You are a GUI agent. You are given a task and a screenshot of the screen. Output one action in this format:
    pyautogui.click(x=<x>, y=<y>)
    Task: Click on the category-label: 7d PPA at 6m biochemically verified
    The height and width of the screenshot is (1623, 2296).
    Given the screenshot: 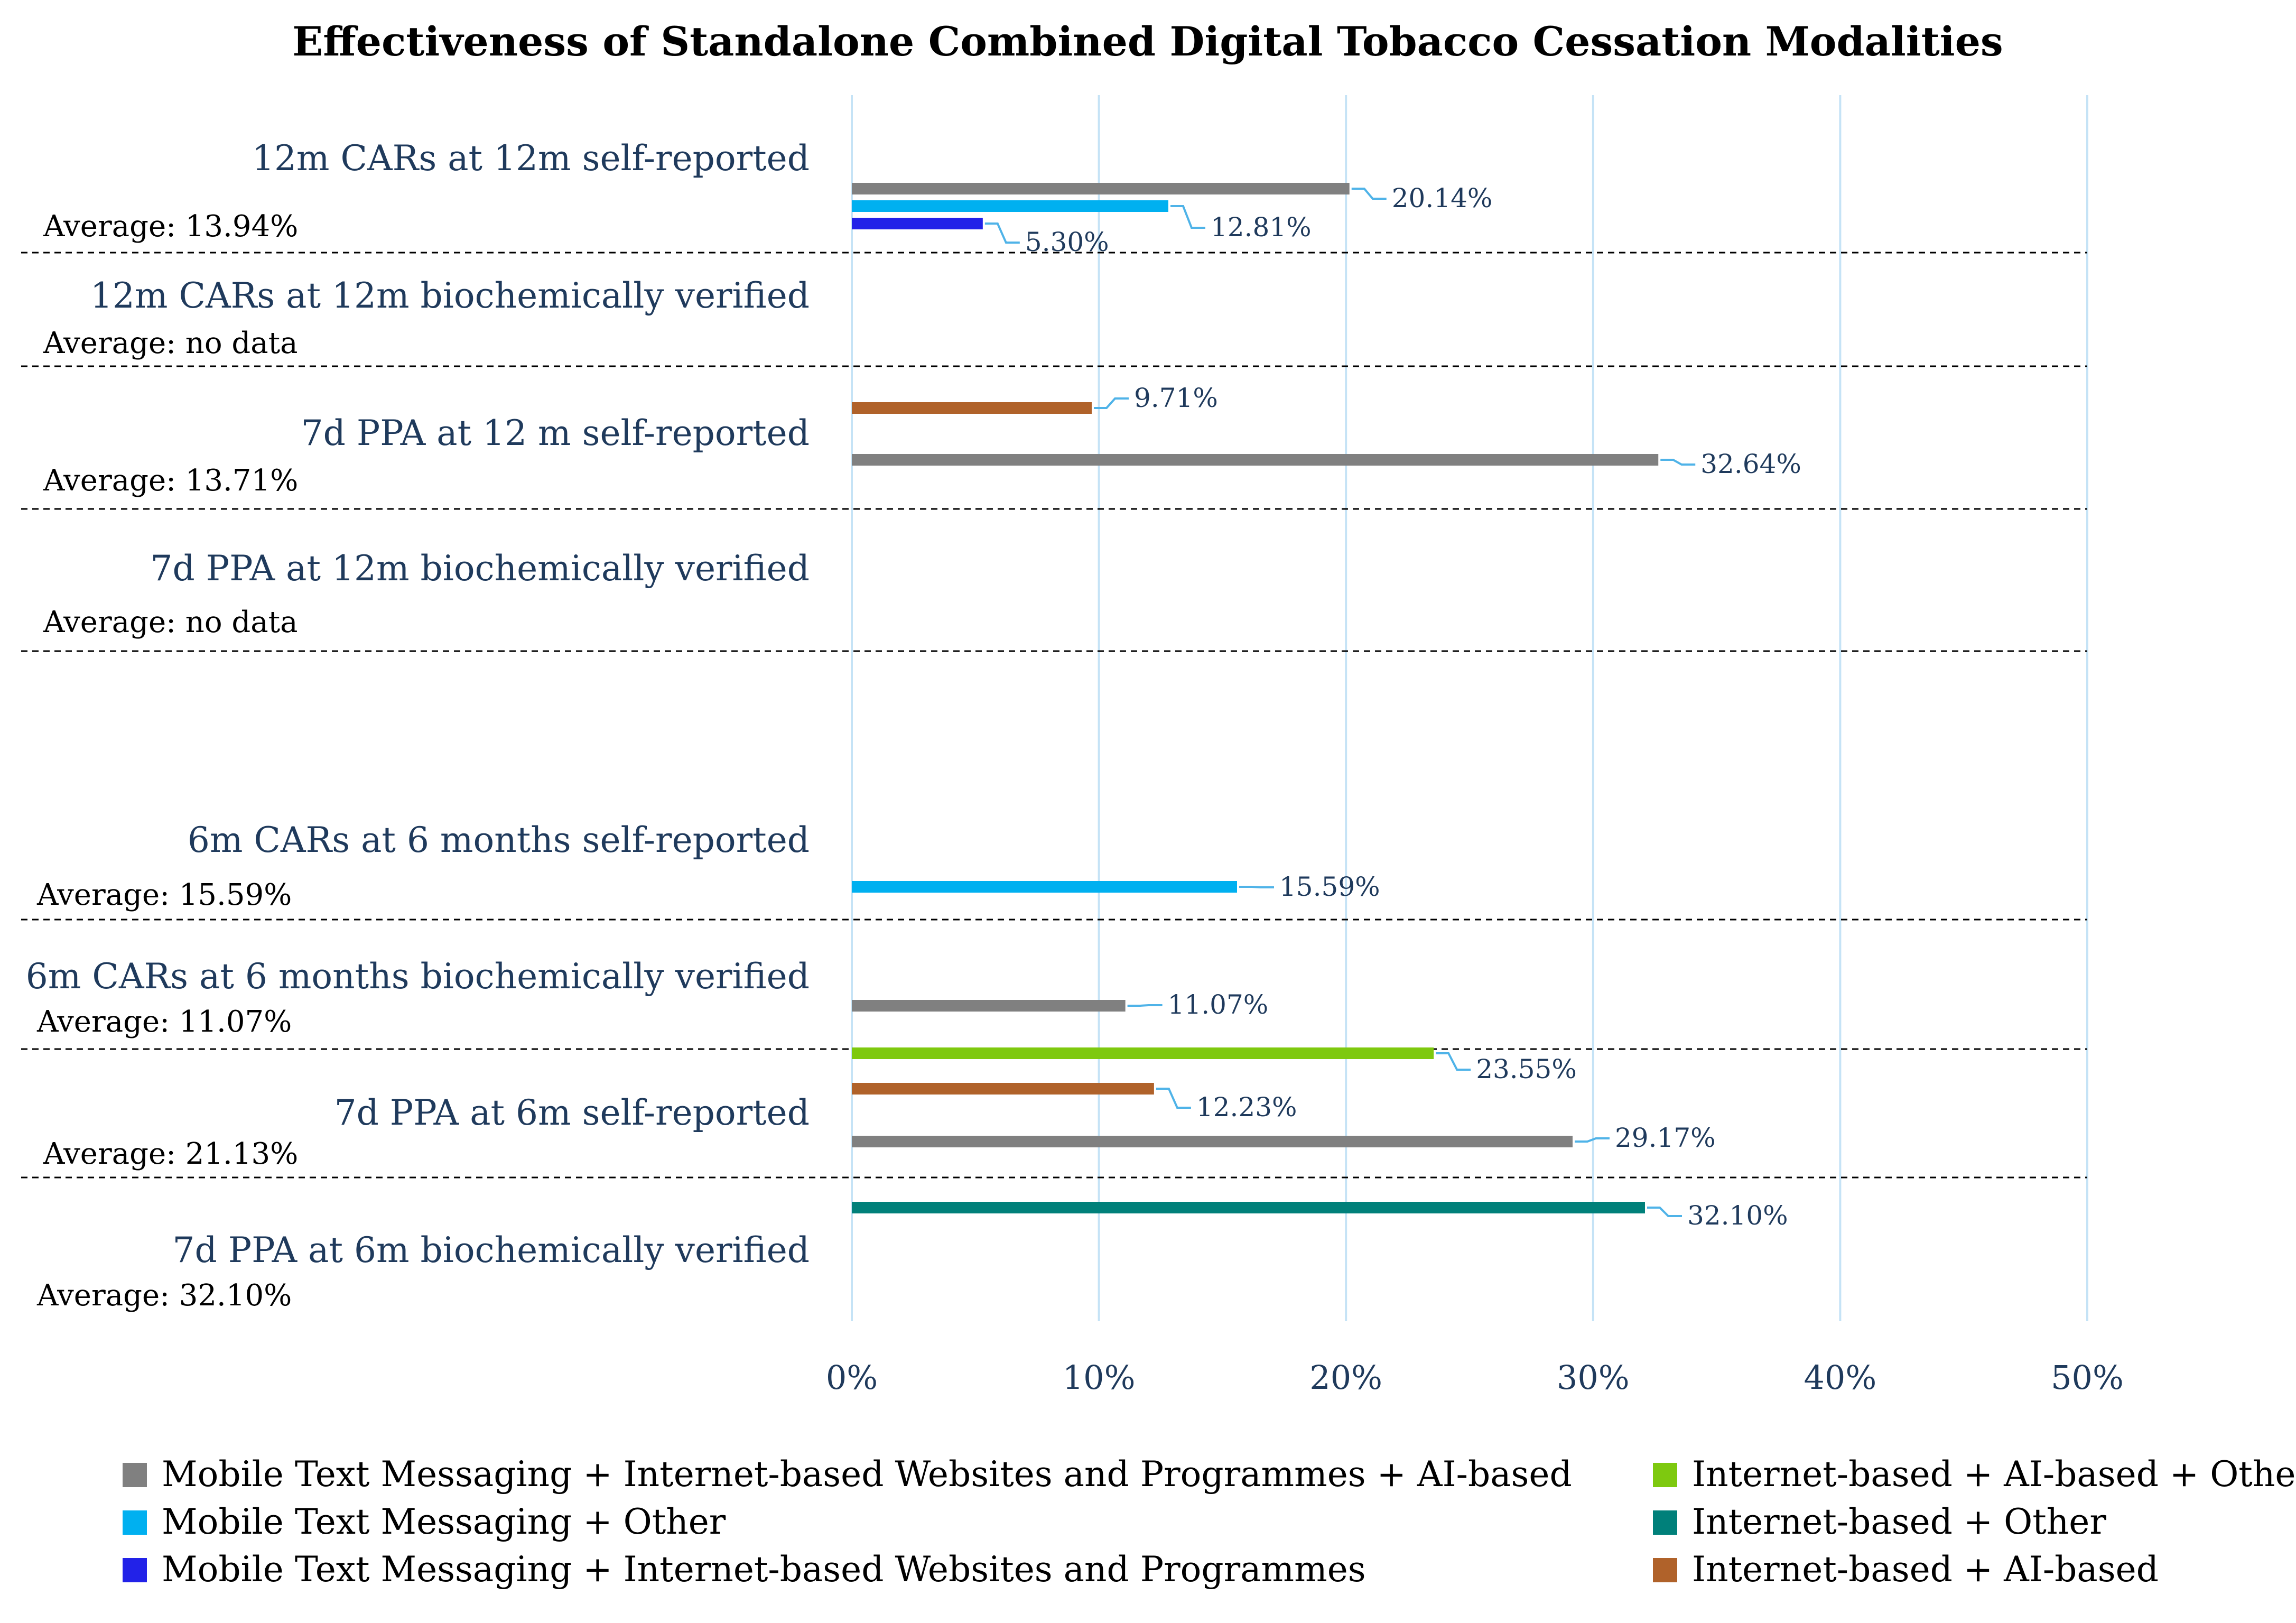 What is the action you would take?
    pyautogui.click(x=491, y=1250)
    